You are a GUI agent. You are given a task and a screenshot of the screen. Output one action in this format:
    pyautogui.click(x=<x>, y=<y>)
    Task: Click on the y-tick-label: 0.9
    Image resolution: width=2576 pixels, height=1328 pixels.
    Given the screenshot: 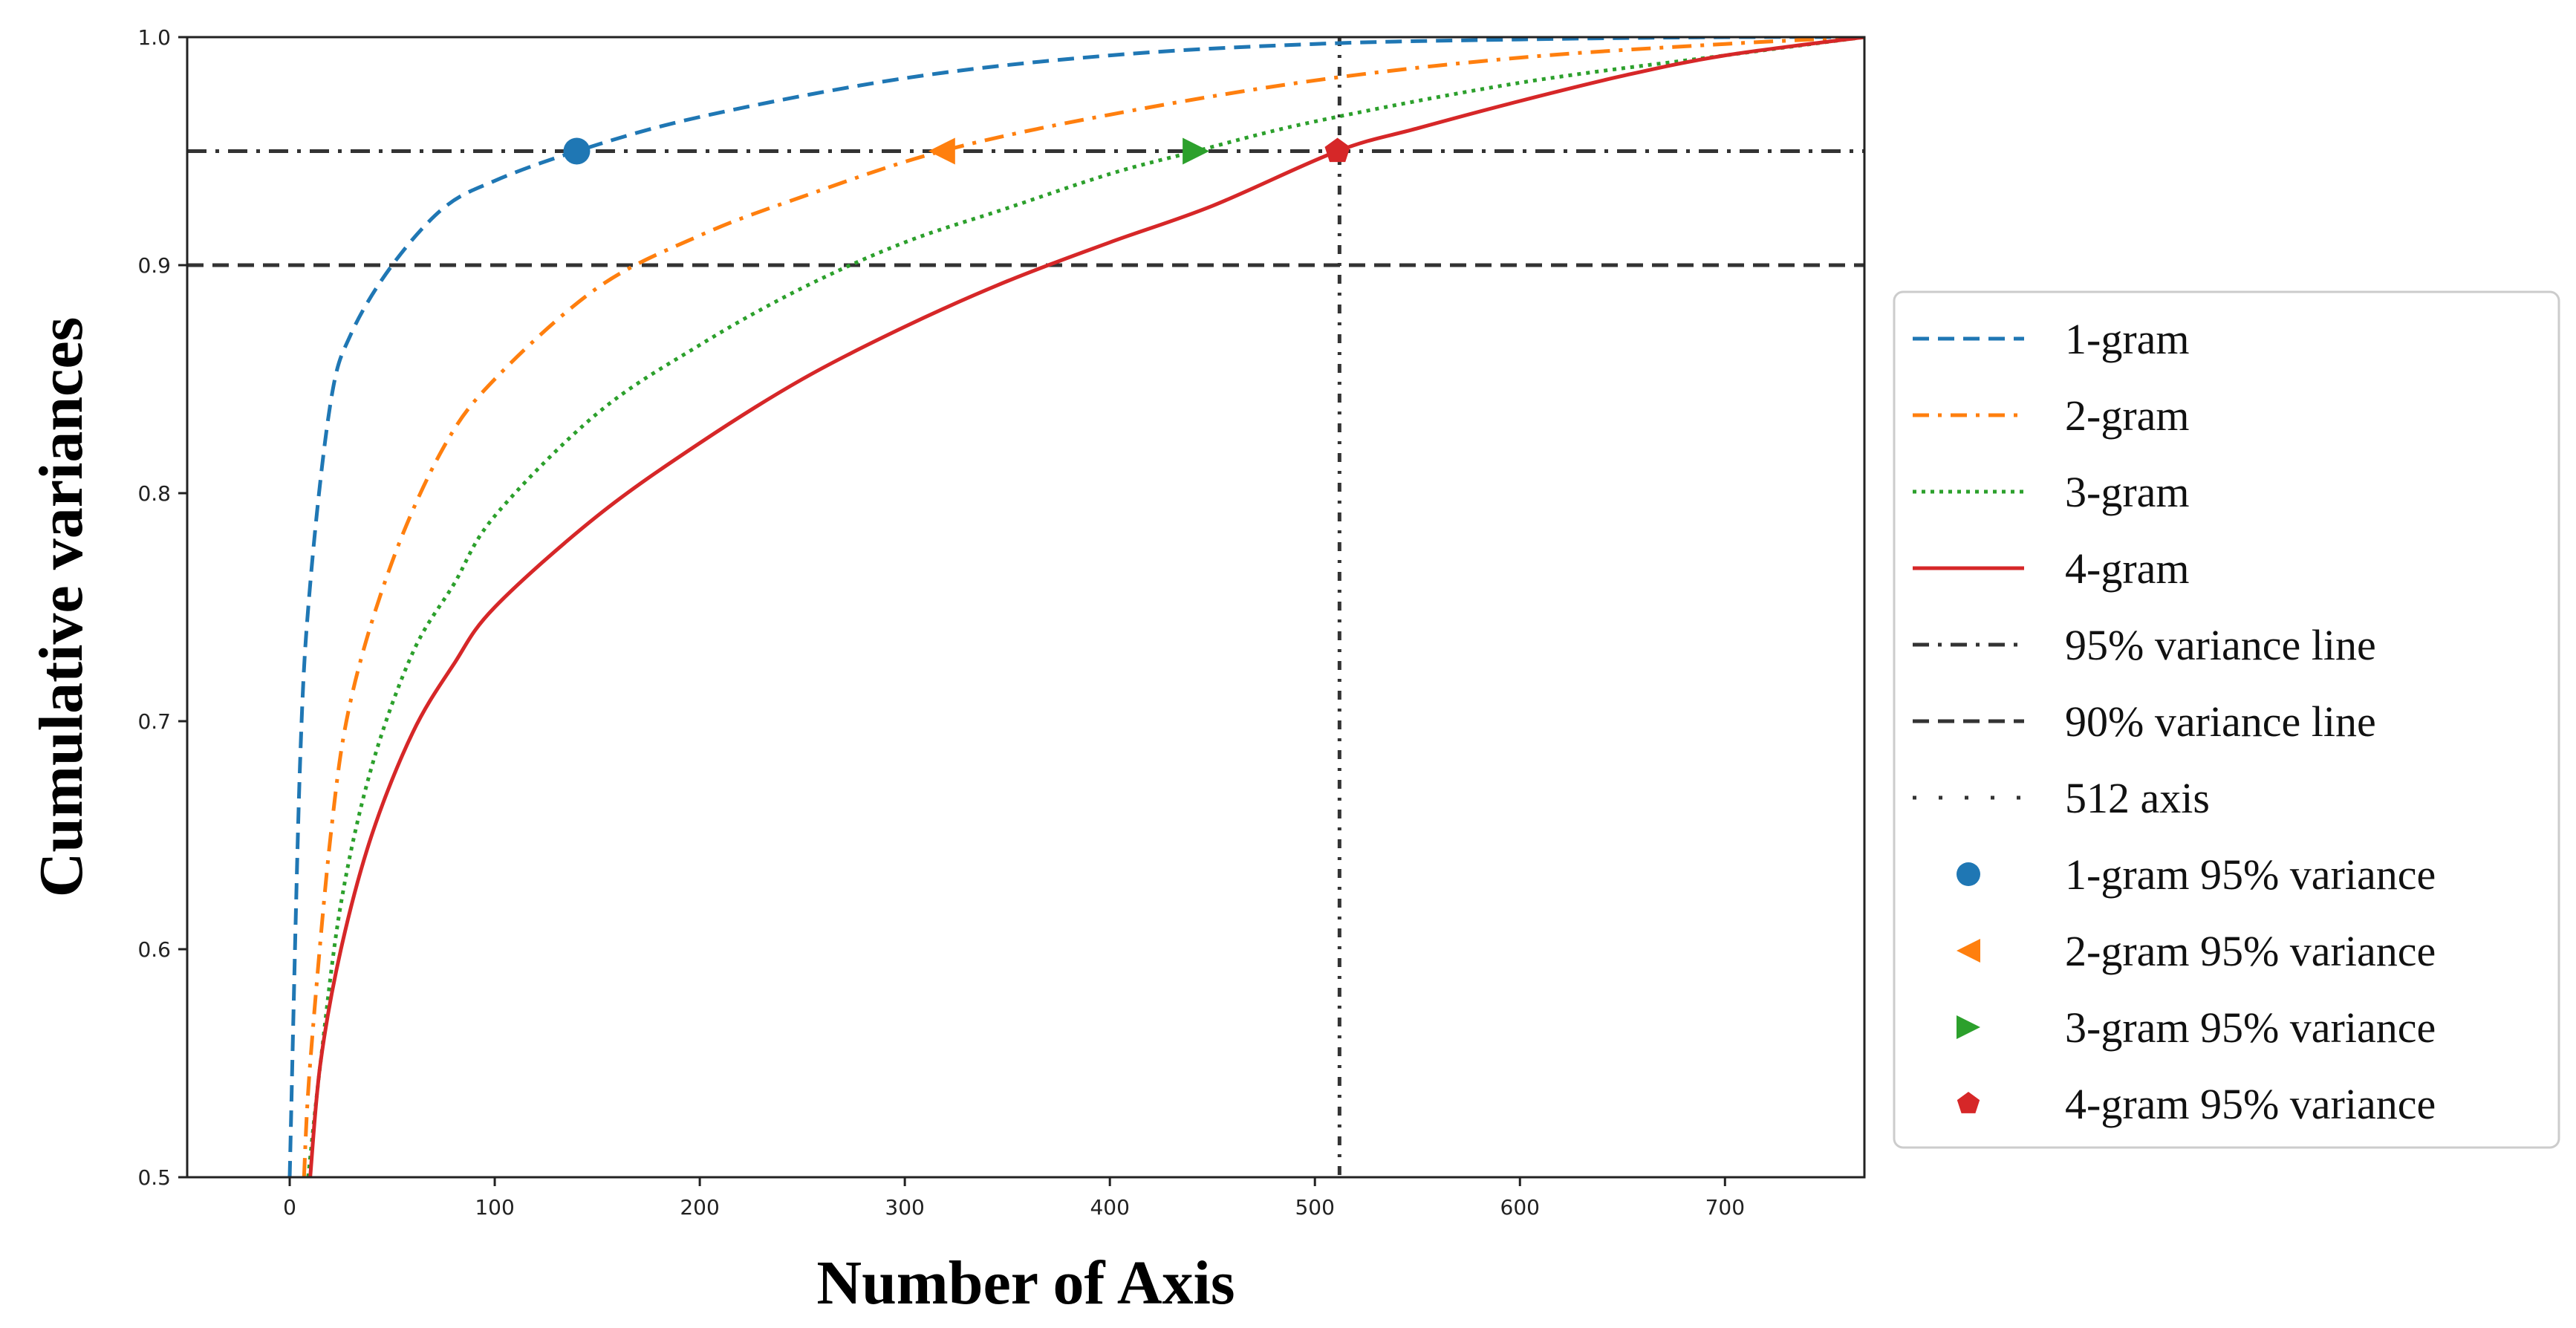 What is the action you would take?
    pyautogui.click(x=154, y=266)
    